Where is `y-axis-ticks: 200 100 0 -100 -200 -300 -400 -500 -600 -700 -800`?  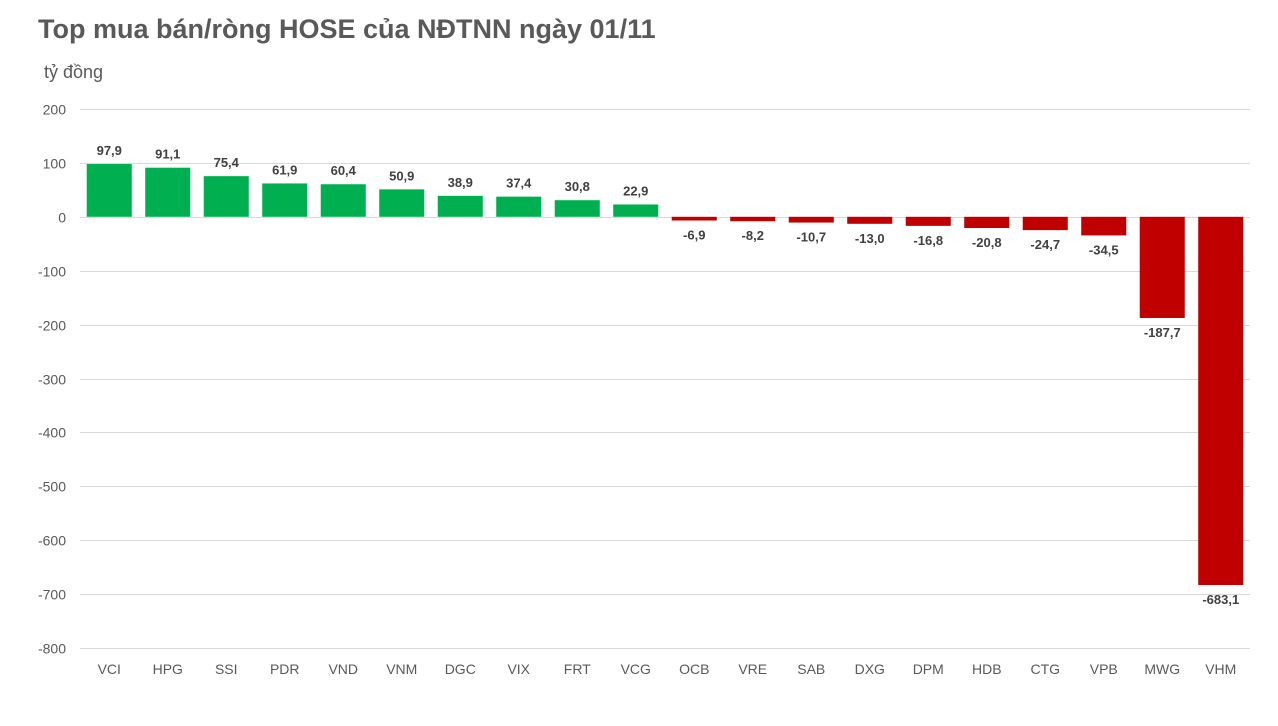 y-axis-ticks: 200 100 0 -100 -200 -300 -400 -500 -600 -700 -800 is located at coordinates (52, 379).